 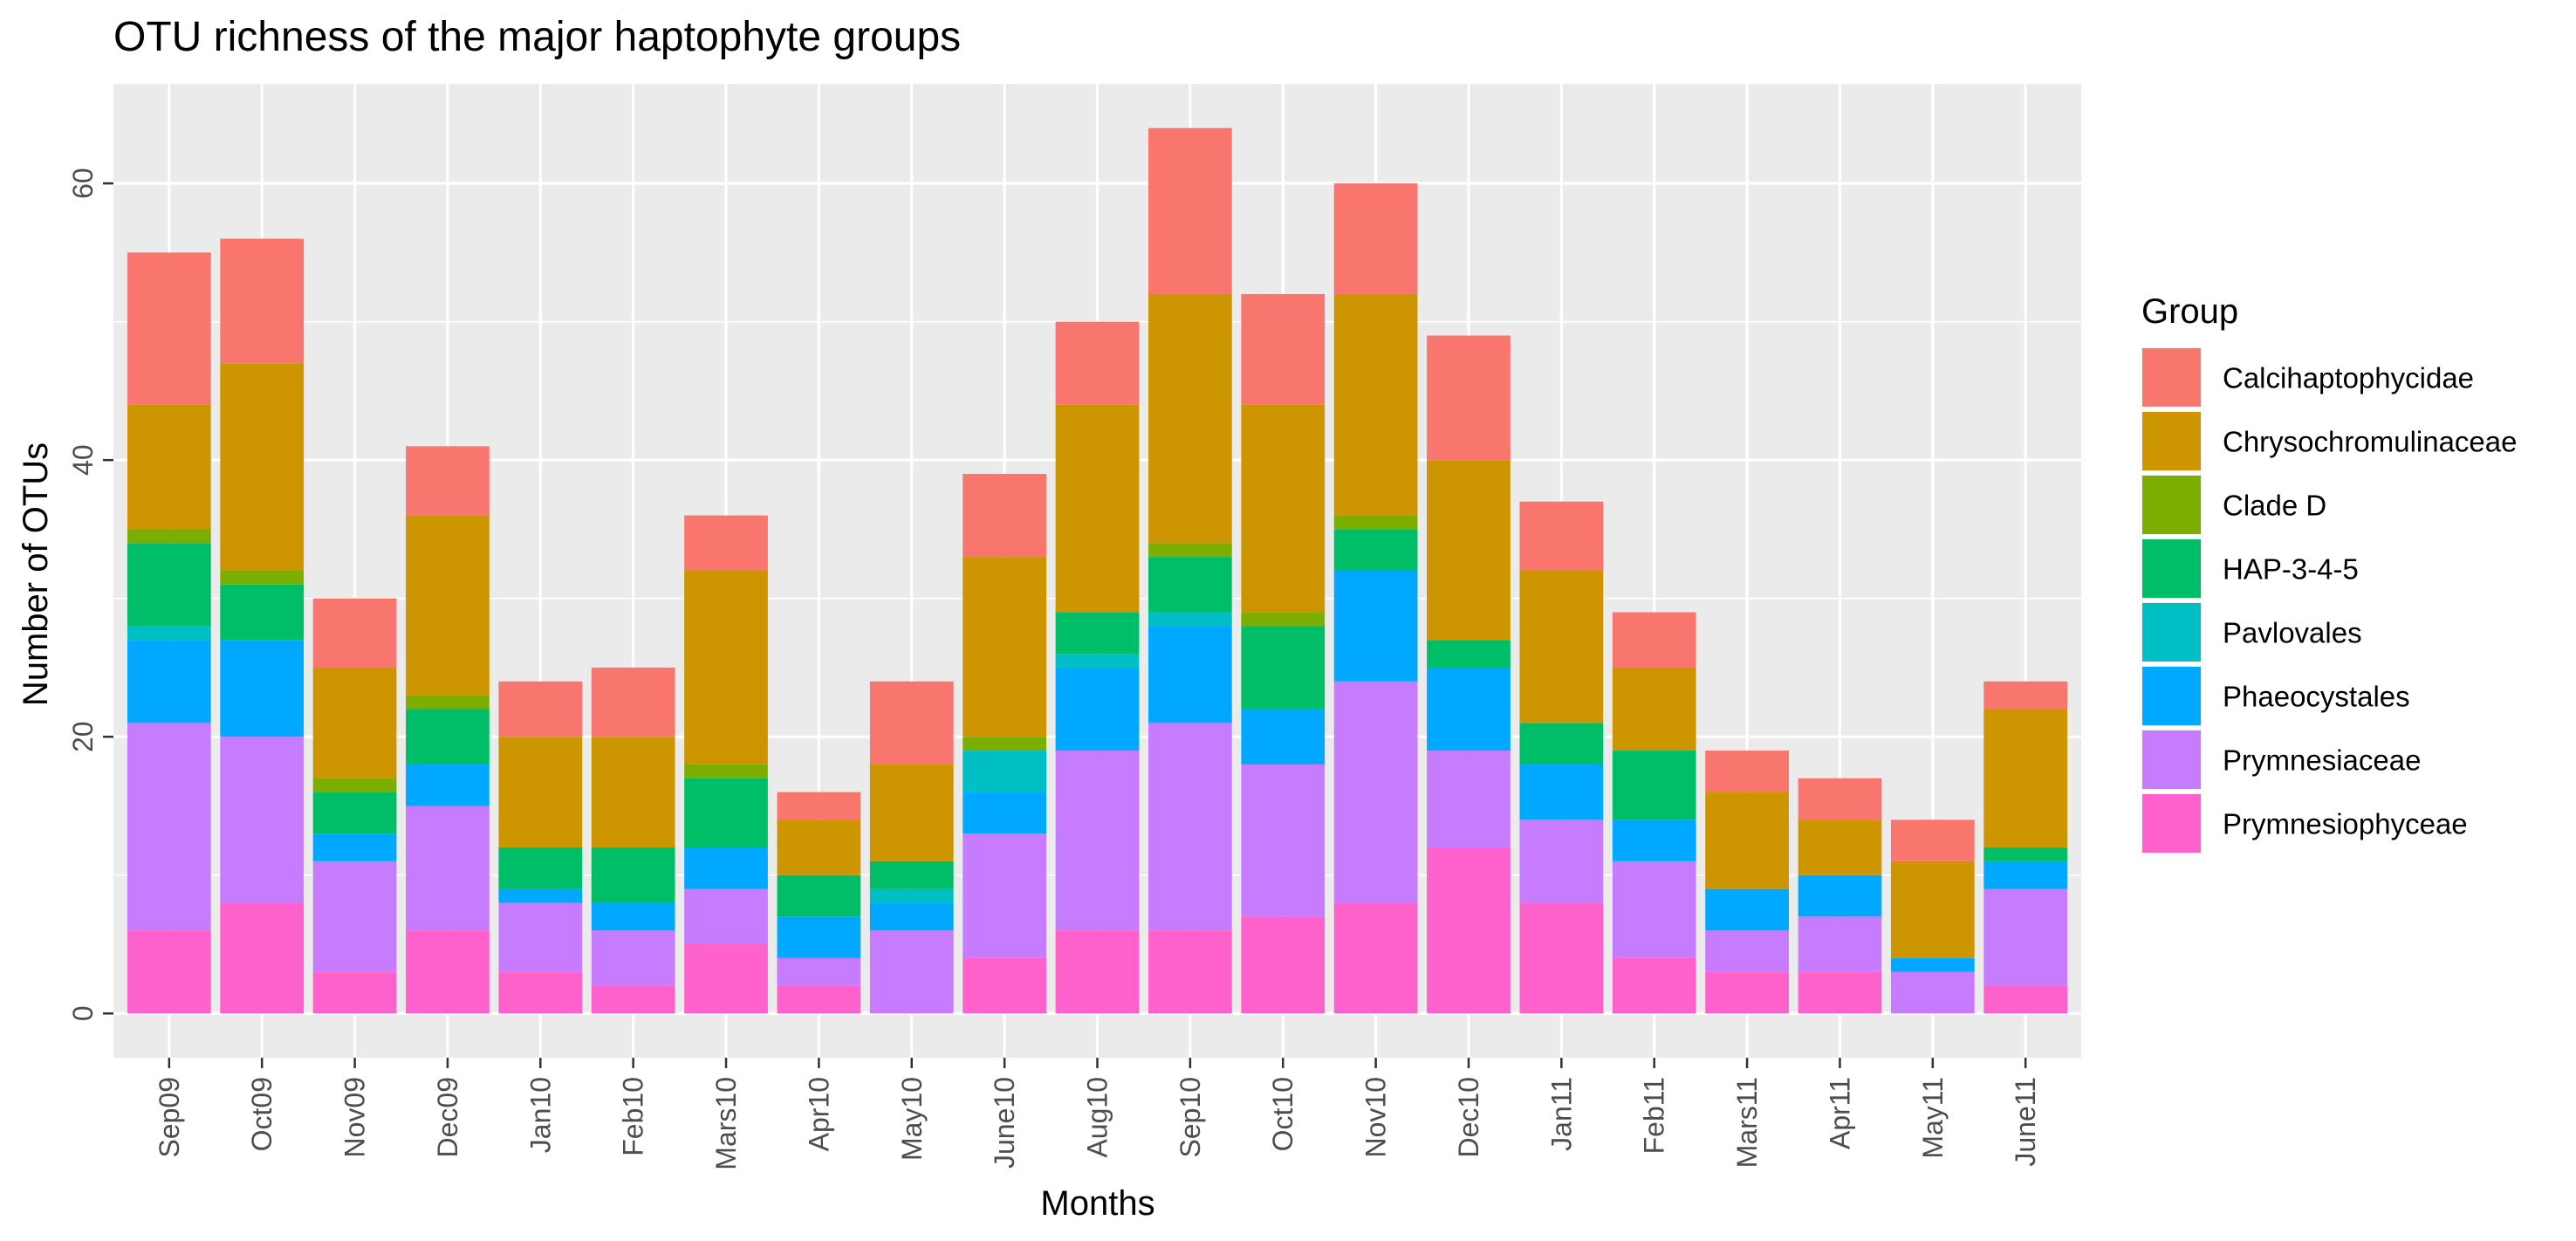 What do you see at coordinates (2025, 1122) in the screenshot?
I see `x-tick-label: June11` at bounding box center [2025, 1122].